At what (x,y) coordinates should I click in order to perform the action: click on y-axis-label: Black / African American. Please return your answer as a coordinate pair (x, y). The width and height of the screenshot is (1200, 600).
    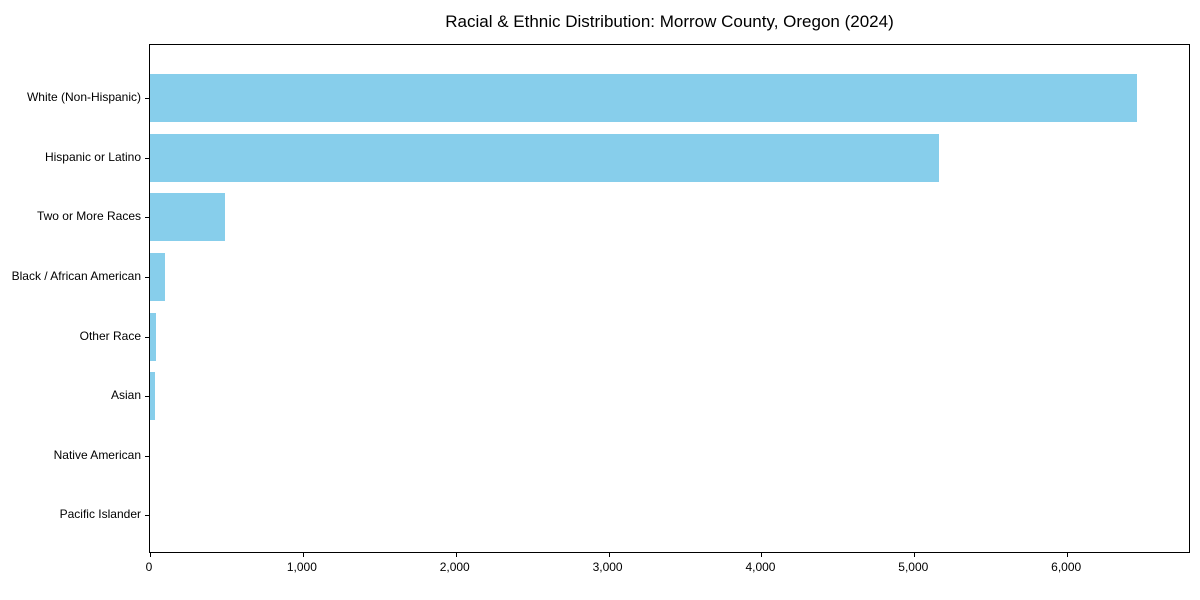
    Looking at the image, I should click on (76, 275).